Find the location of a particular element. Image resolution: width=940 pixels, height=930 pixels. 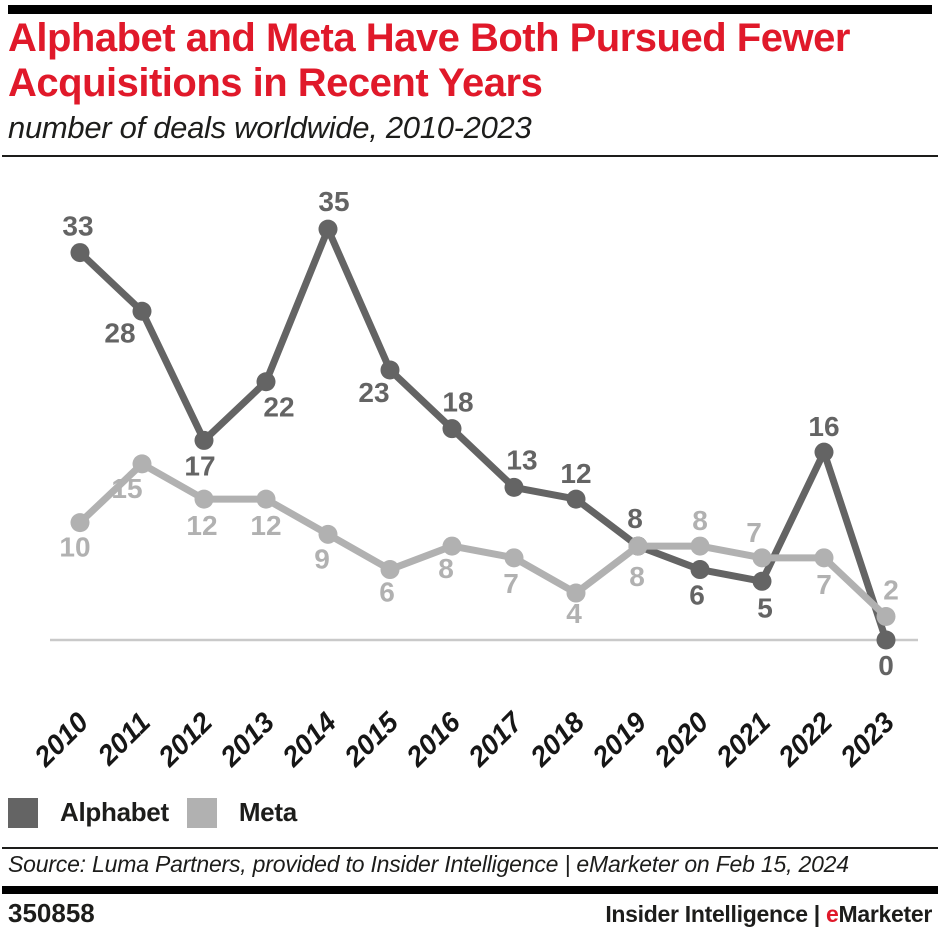

x-axis-label: 2020 is located at coordinates (681, 739).